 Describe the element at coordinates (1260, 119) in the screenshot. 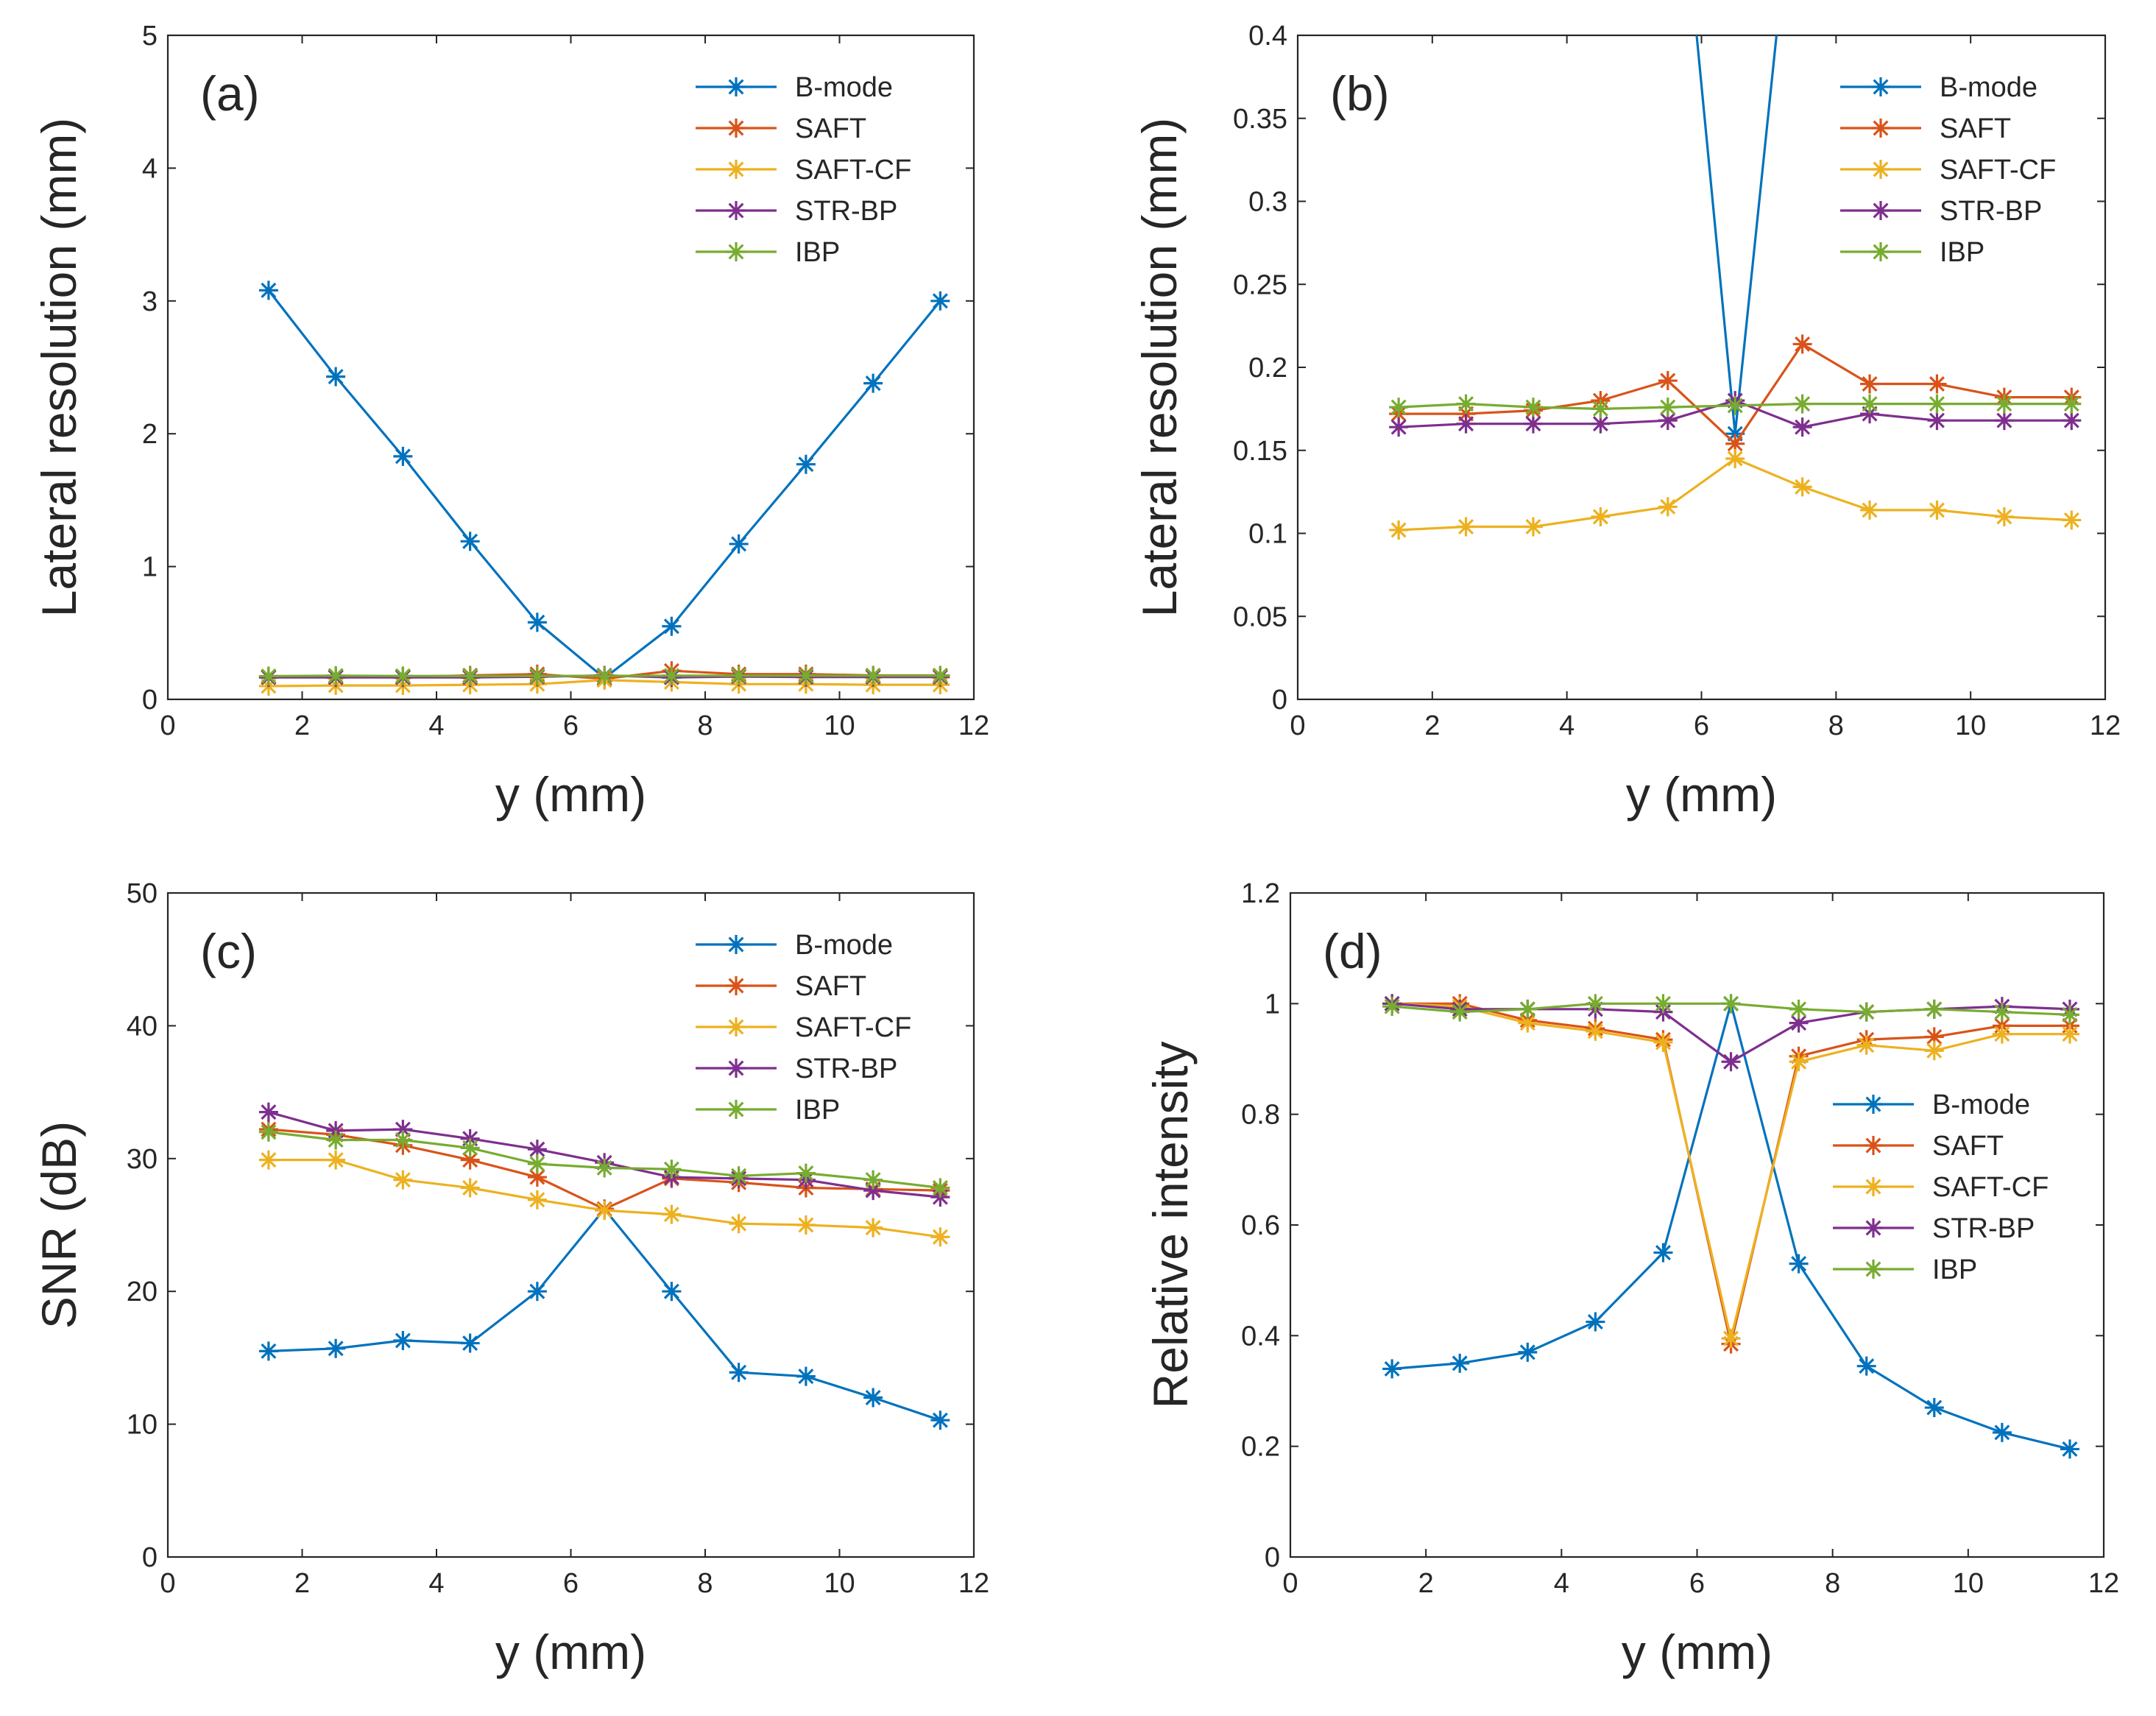

I see `y-tick-label: 0.35` at that location.